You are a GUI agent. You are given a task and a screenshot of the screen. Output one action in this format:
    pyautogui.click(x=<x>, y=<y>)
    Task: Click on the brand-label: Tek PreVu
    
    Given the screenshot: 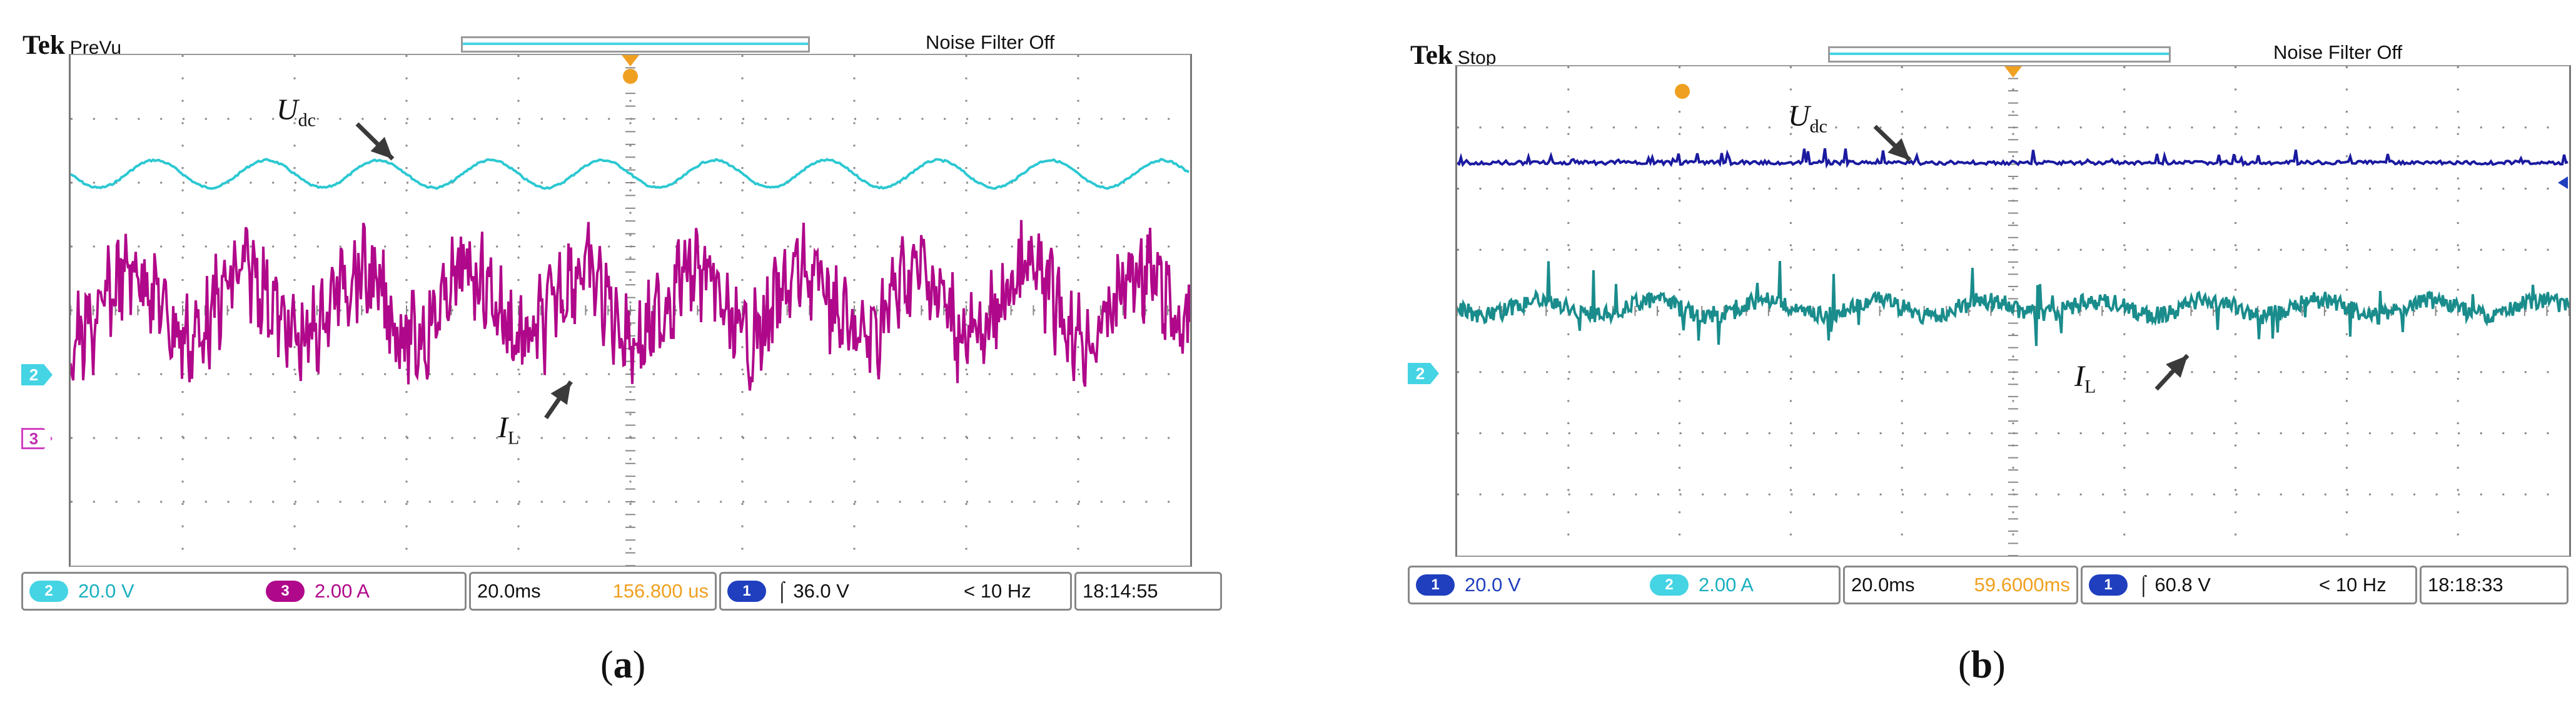 What is the action you would take?
    pyautogui.click(x=72, y=45)
    